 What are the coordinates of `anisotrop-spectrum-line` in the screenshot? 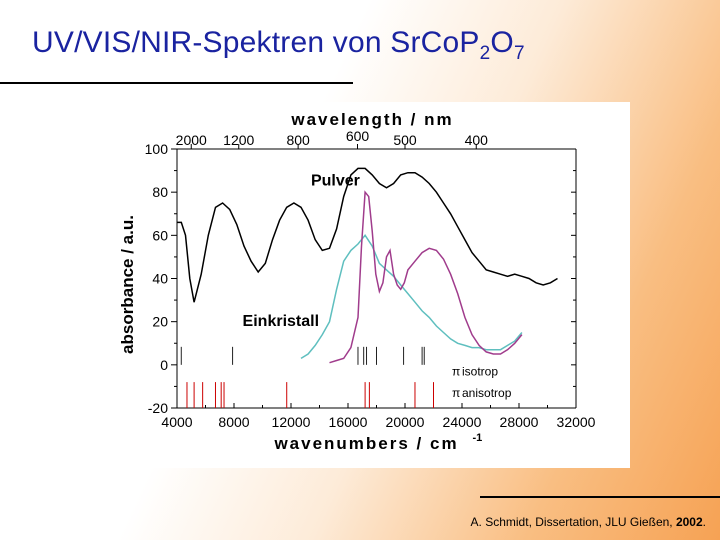 It's located at (426, 277).